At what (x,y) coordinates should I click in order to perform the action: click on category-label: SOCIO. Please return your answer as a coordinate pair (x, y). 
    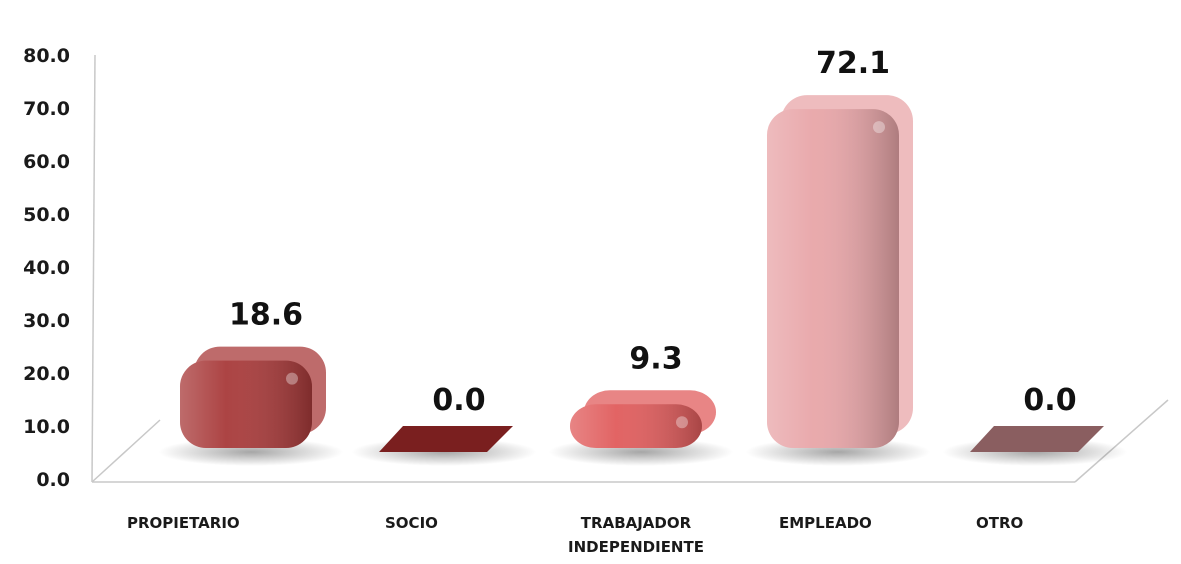
    Looking at the image, I should click on (411, 523).